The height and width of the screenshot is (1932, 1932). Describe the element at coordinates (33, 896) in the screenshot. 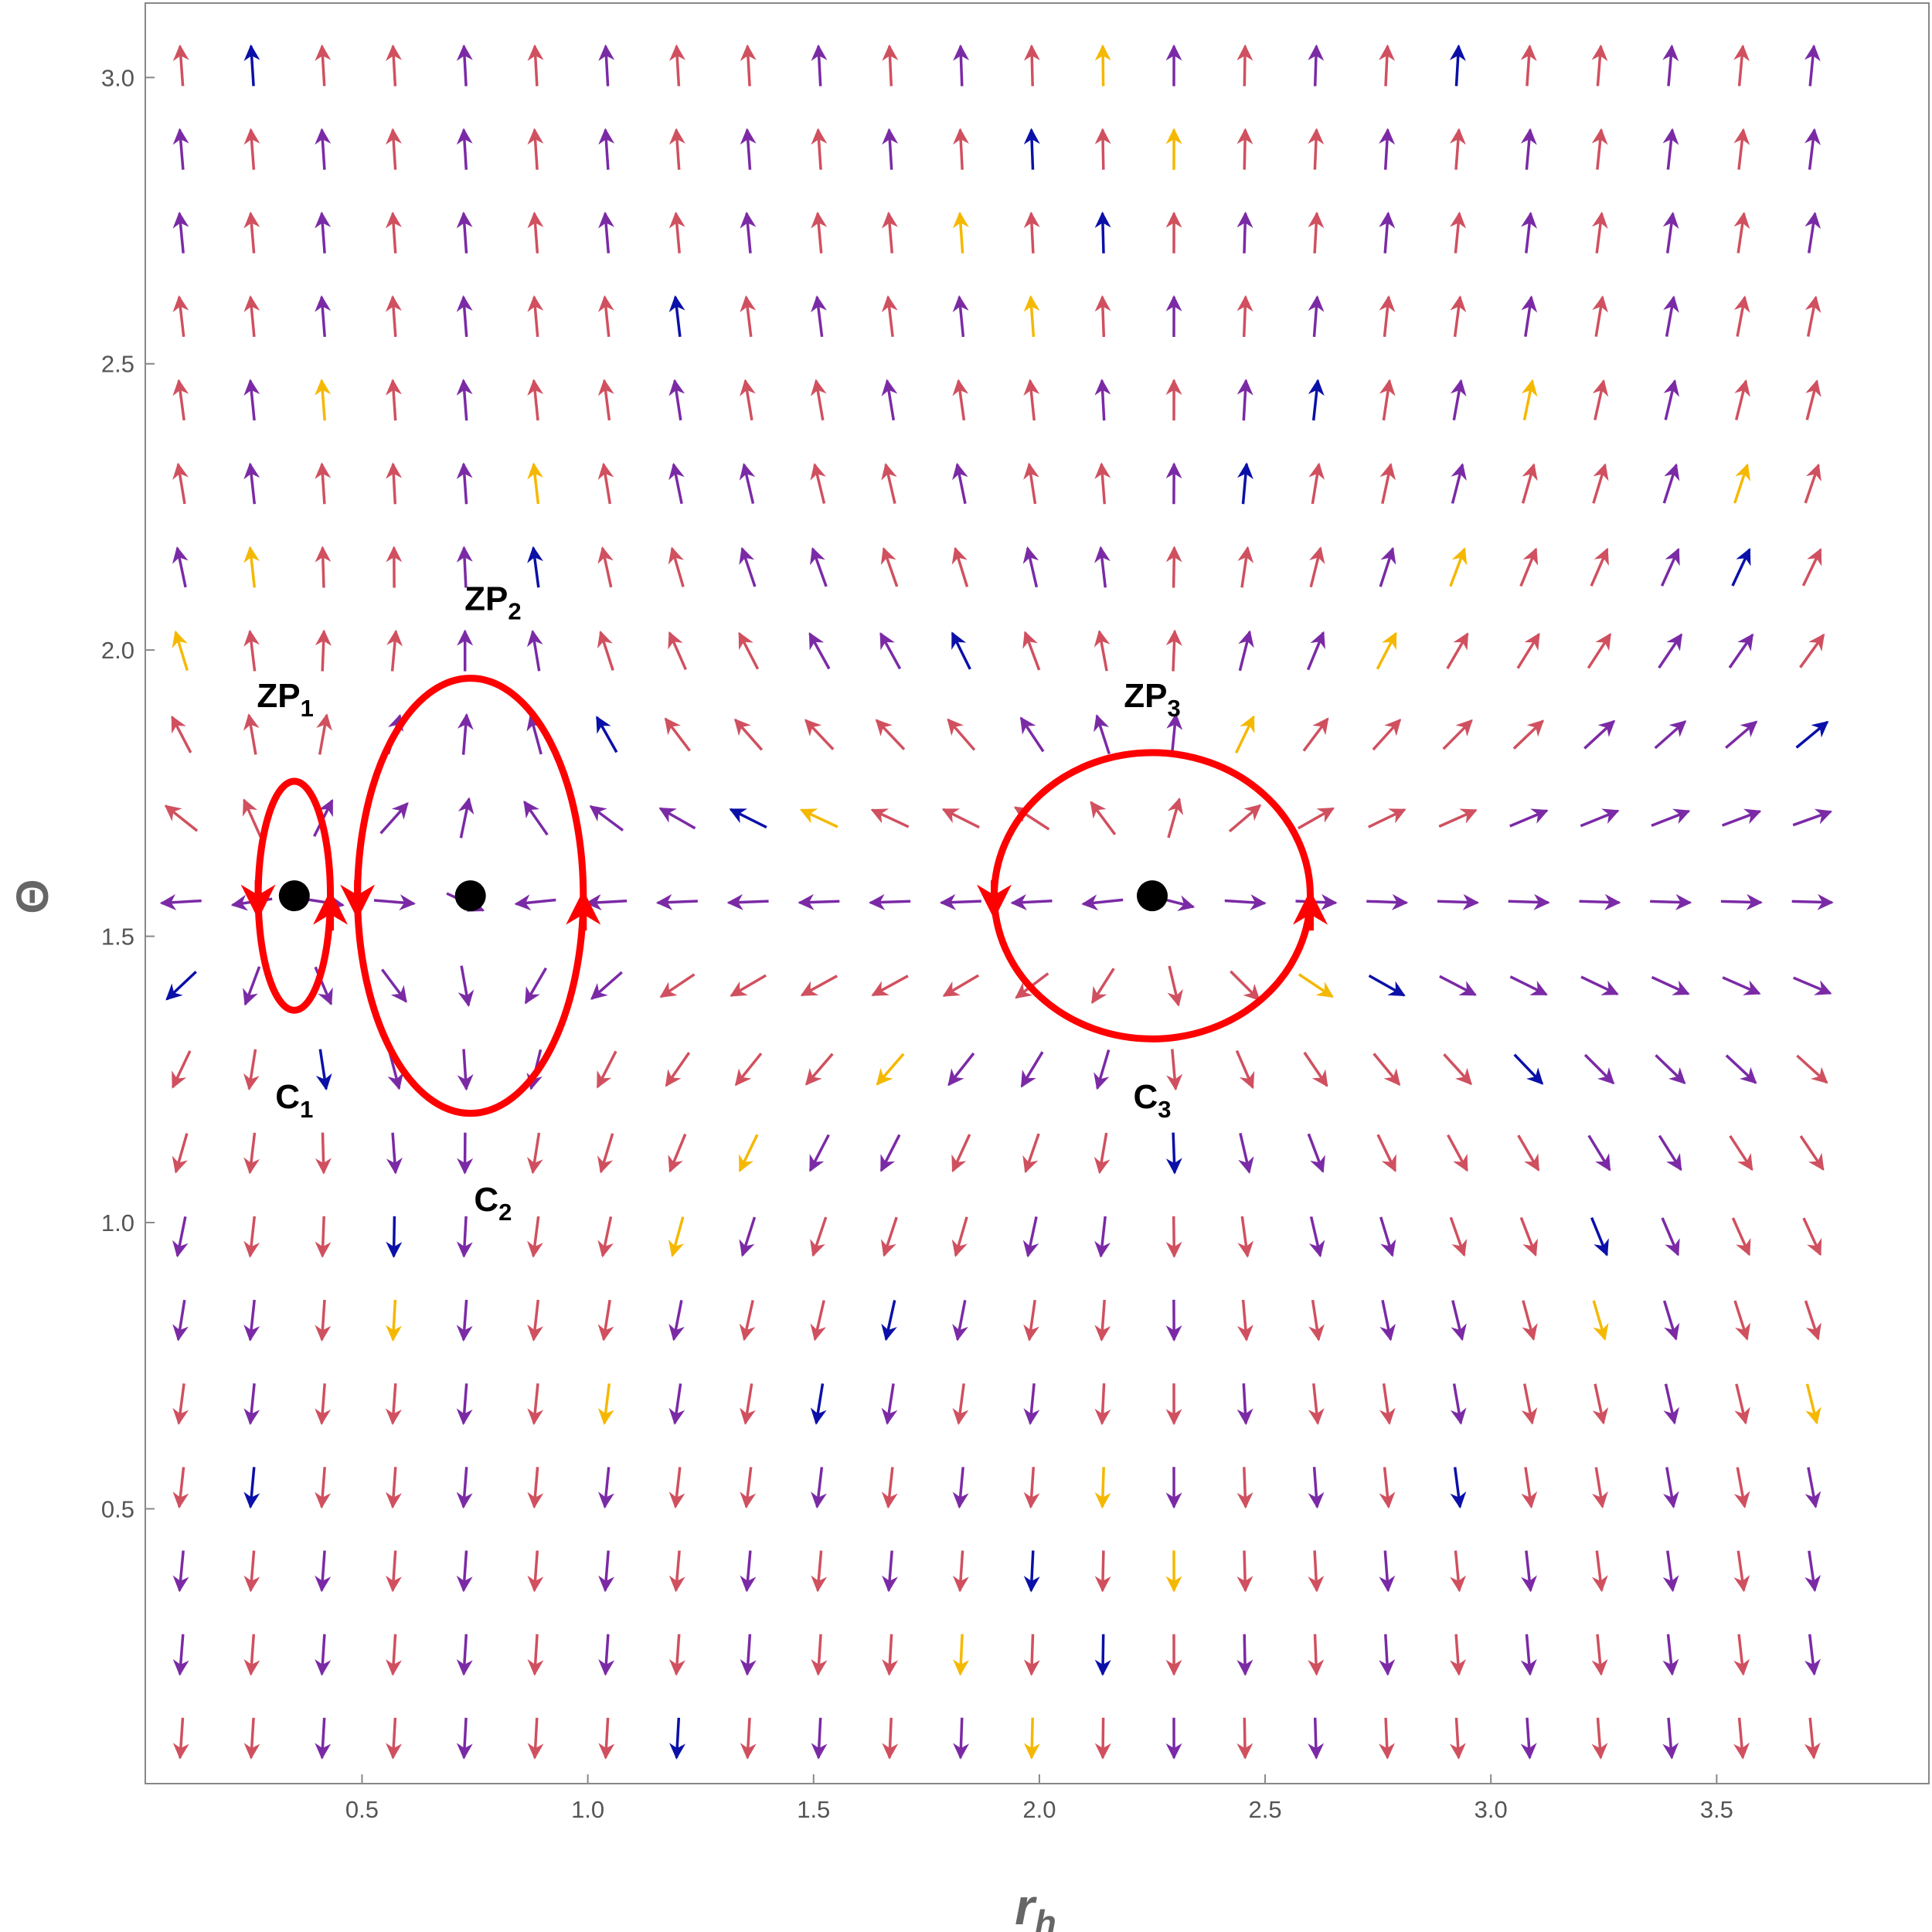

I see `y-axis-label: Θ` at that location.